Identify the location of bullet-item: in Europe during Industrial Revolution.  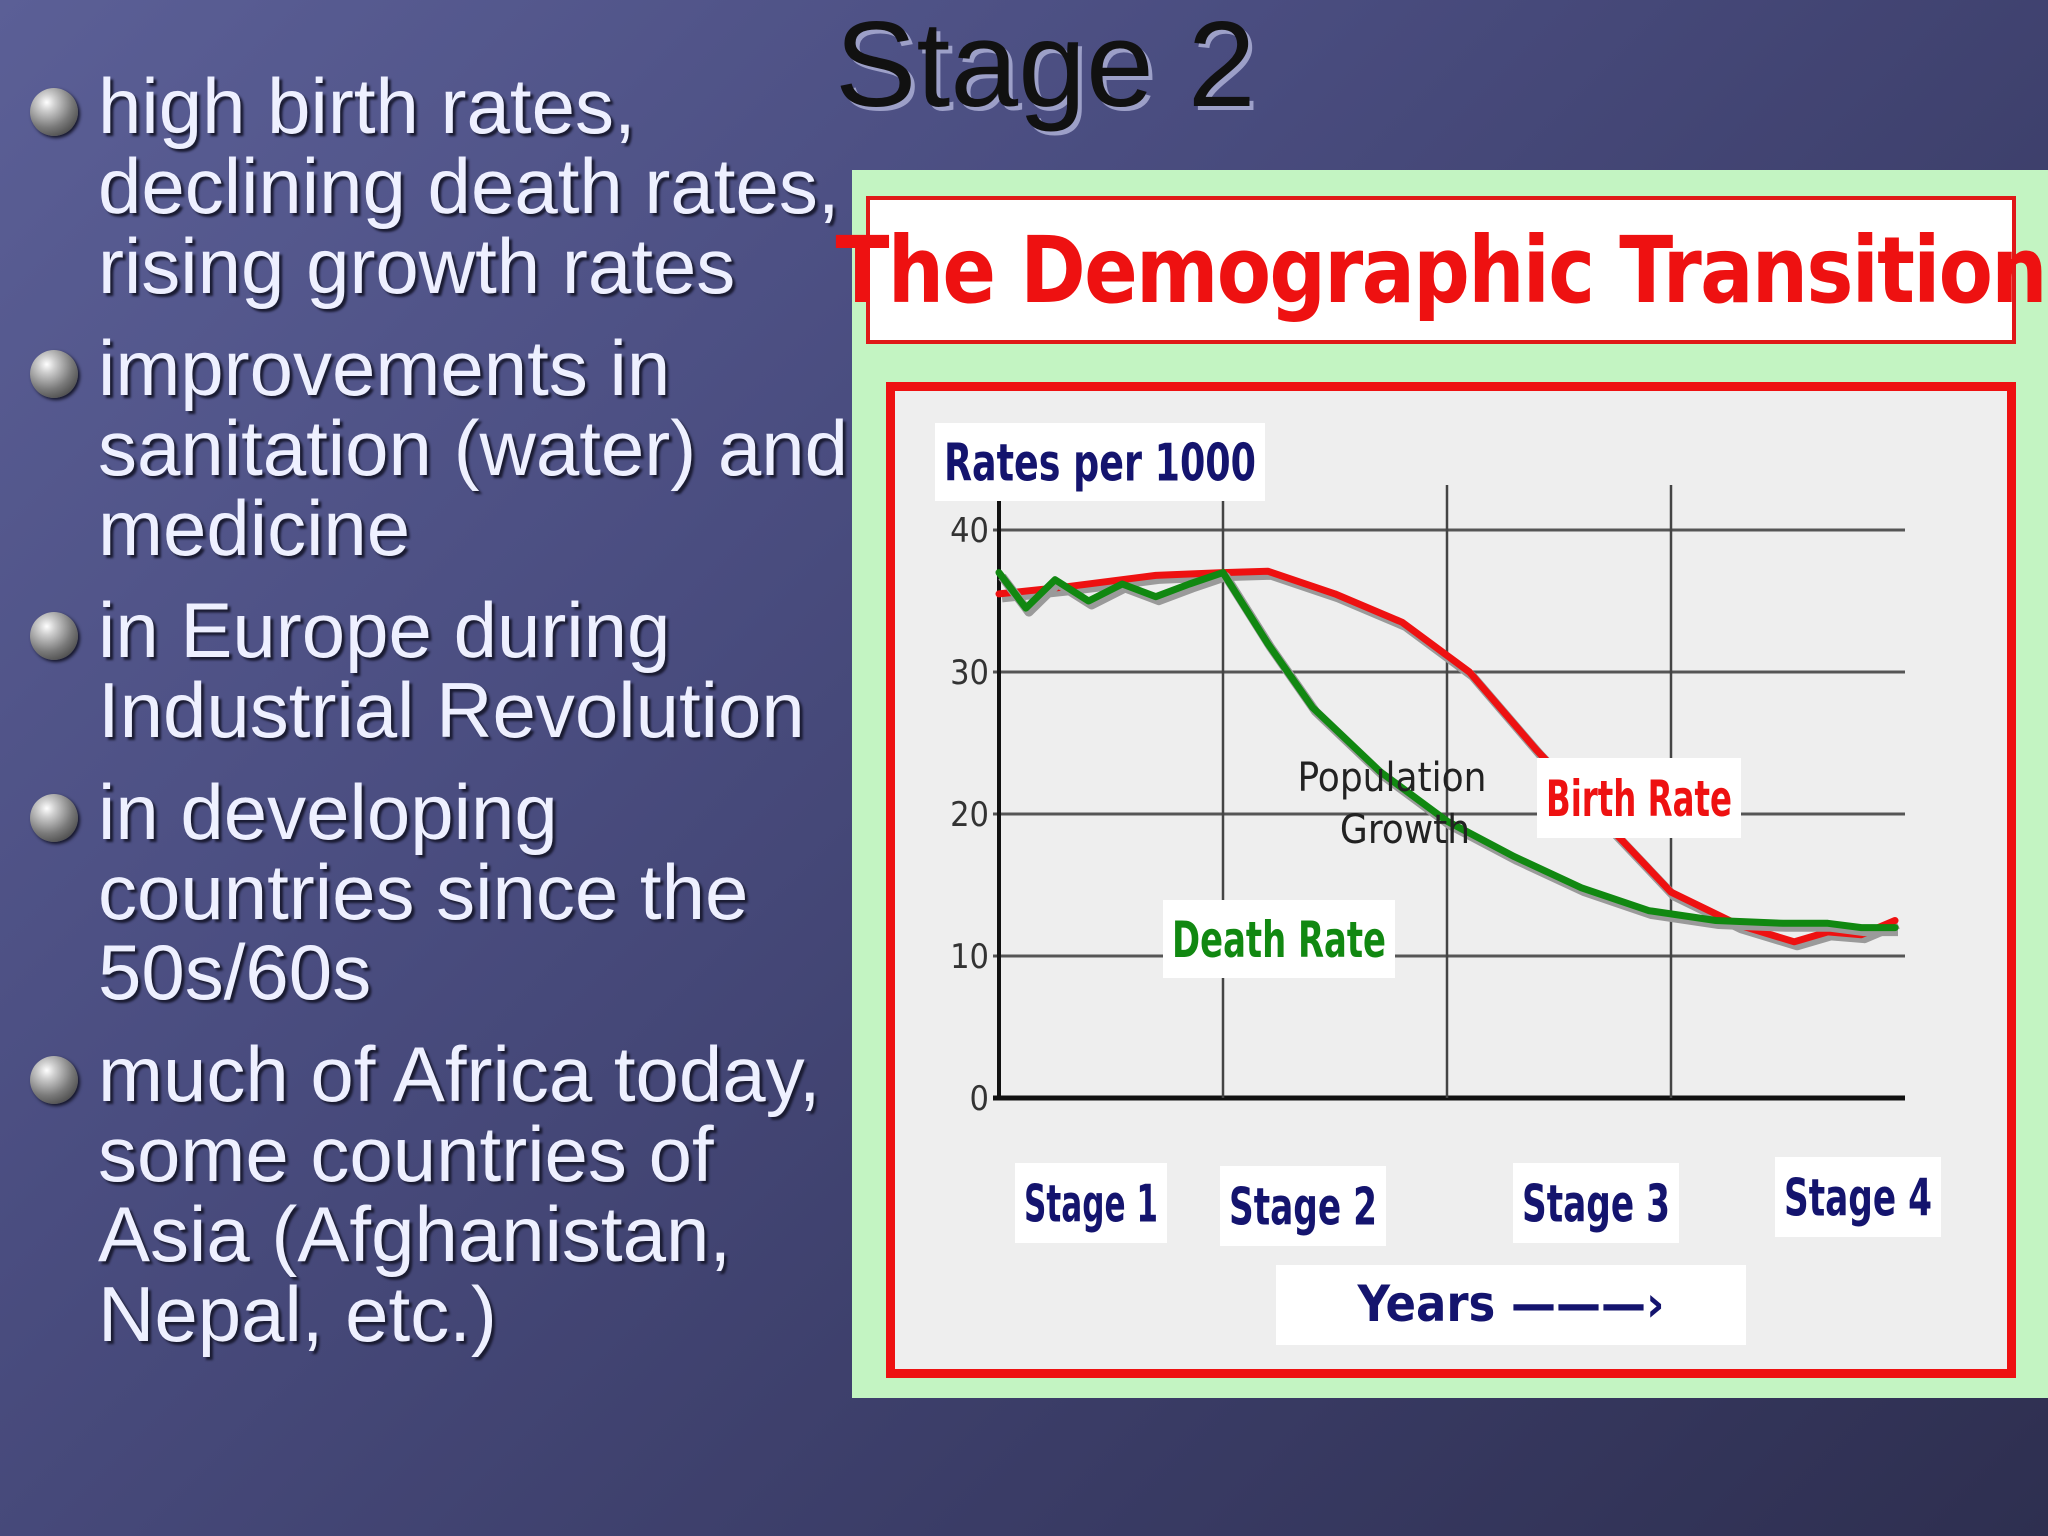
(443, 670).